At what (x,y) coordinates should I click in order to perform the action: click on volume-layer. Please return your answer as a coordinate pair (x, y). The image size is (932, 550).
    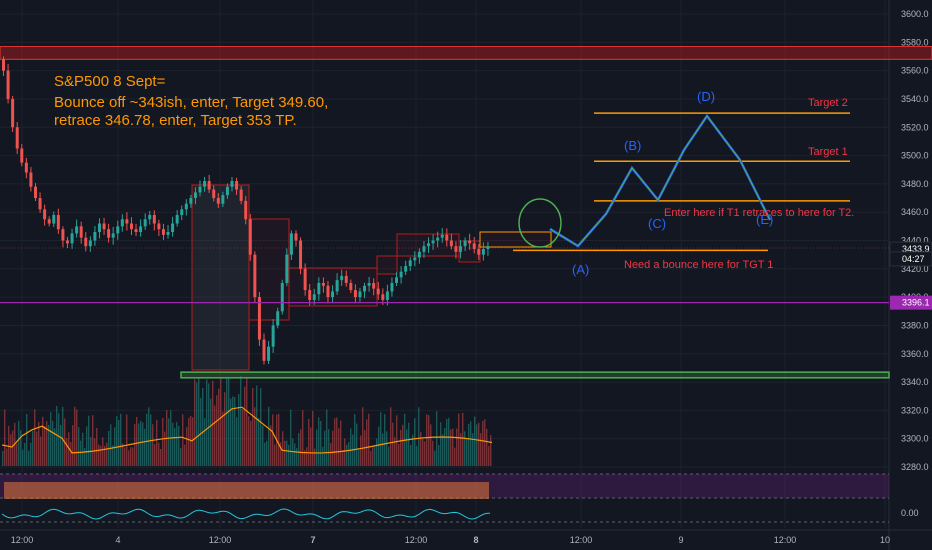
    Looking at the image, I should click on (247, 421).